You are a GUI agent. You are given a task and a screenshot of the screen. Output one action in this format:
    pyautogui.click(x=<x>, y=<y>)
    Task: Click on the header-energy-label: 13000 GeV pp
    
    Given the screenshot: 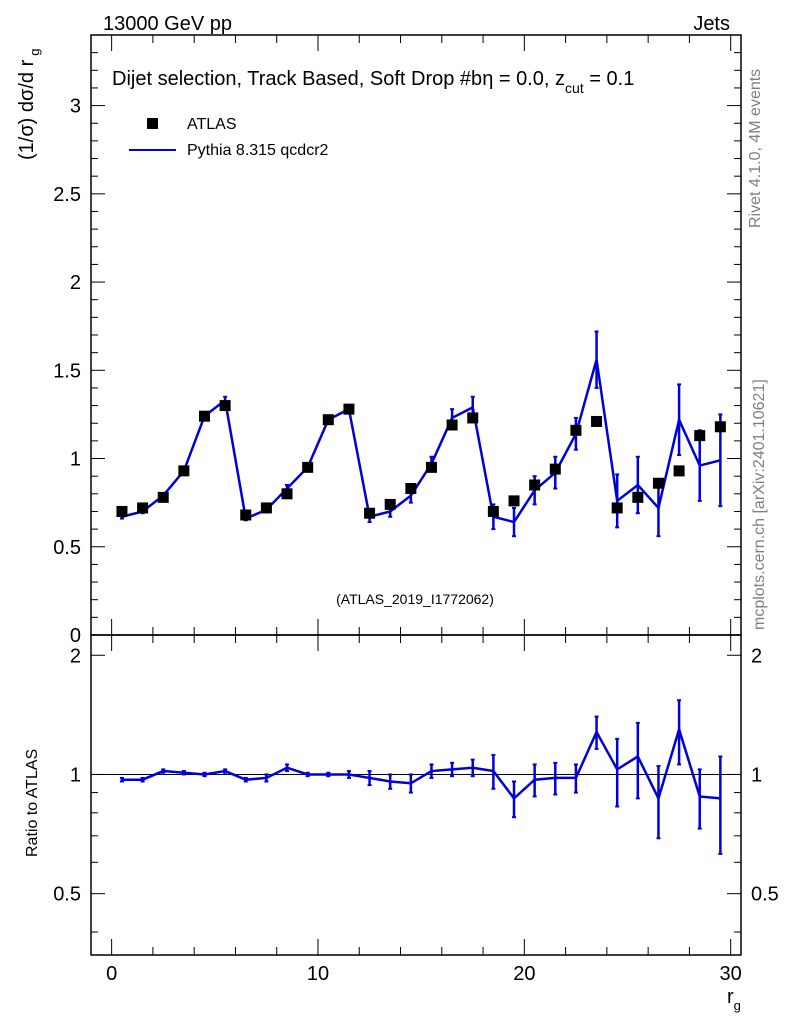 What is the action you would take?
    pyautogui.click(x=167, y=24)
    